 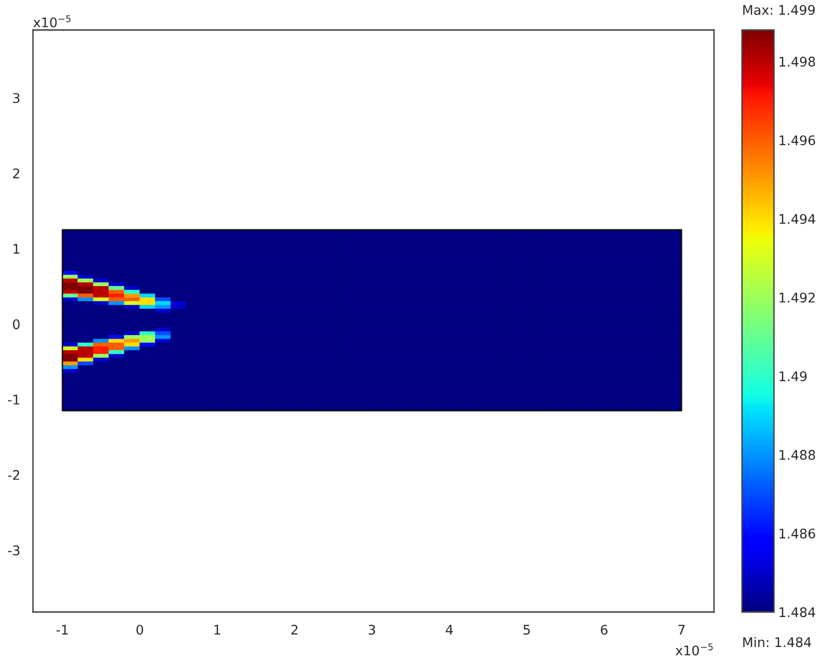 I want to click on color-bar-label: 1.498, so click(x=798, y=61).